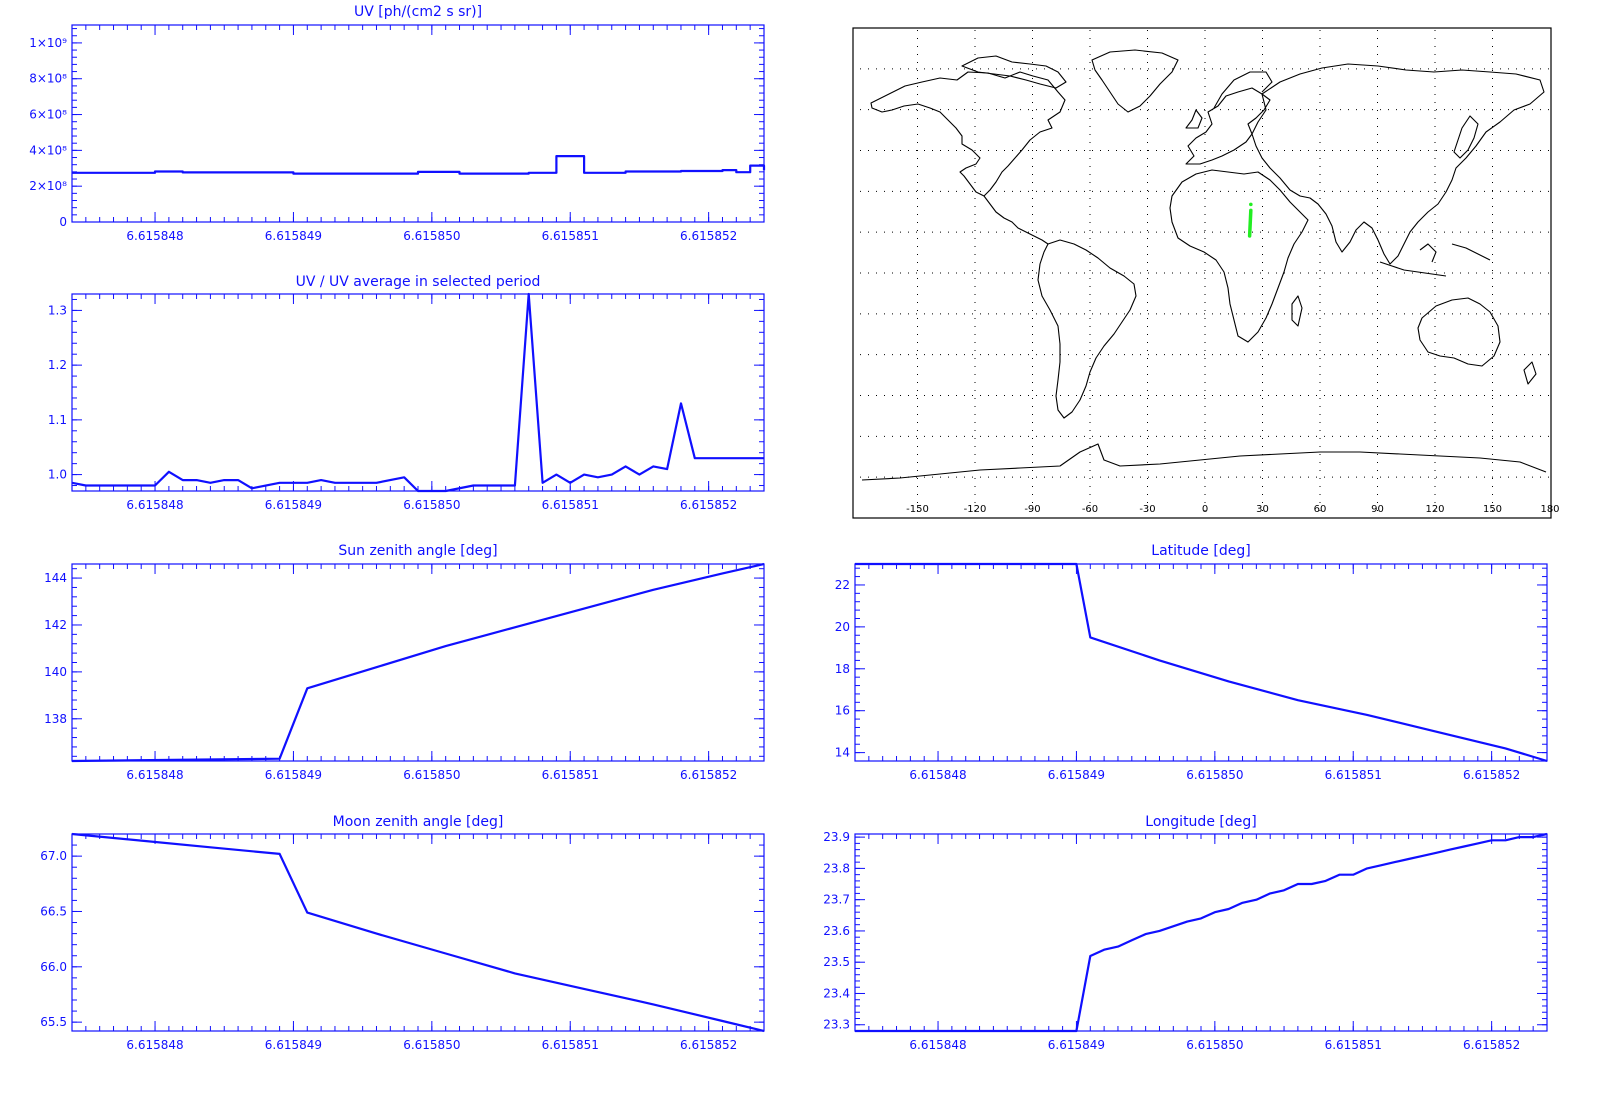 The height and width of the screenshot is (1100, 1600). I want to click on coastline-antarctica, so click(1204, 462).